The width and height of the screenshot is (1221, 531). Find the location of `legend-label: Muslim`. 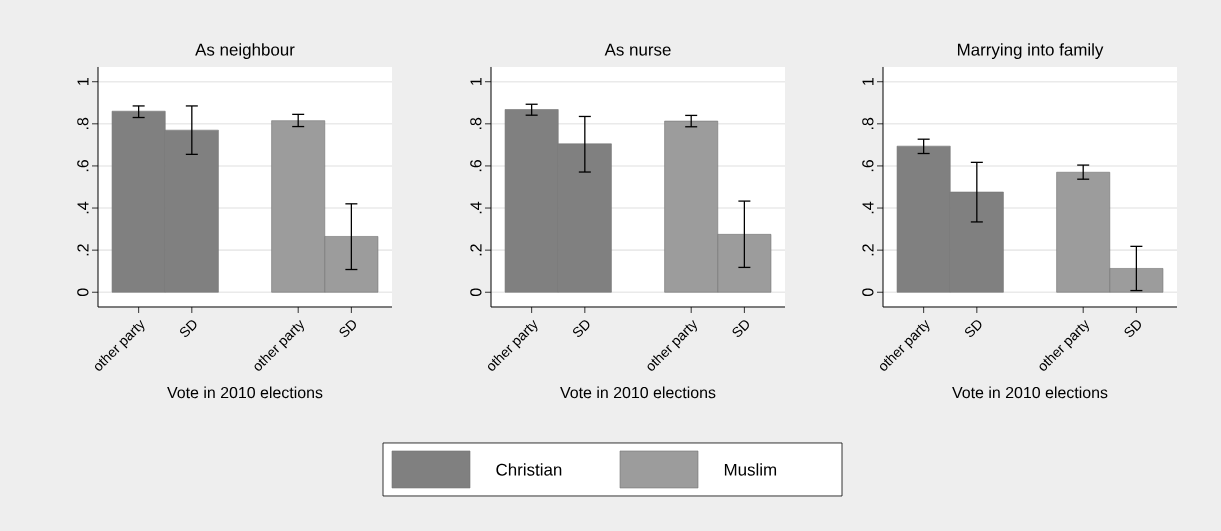

legend-label: Muslim is located at coordinates (750, 469).